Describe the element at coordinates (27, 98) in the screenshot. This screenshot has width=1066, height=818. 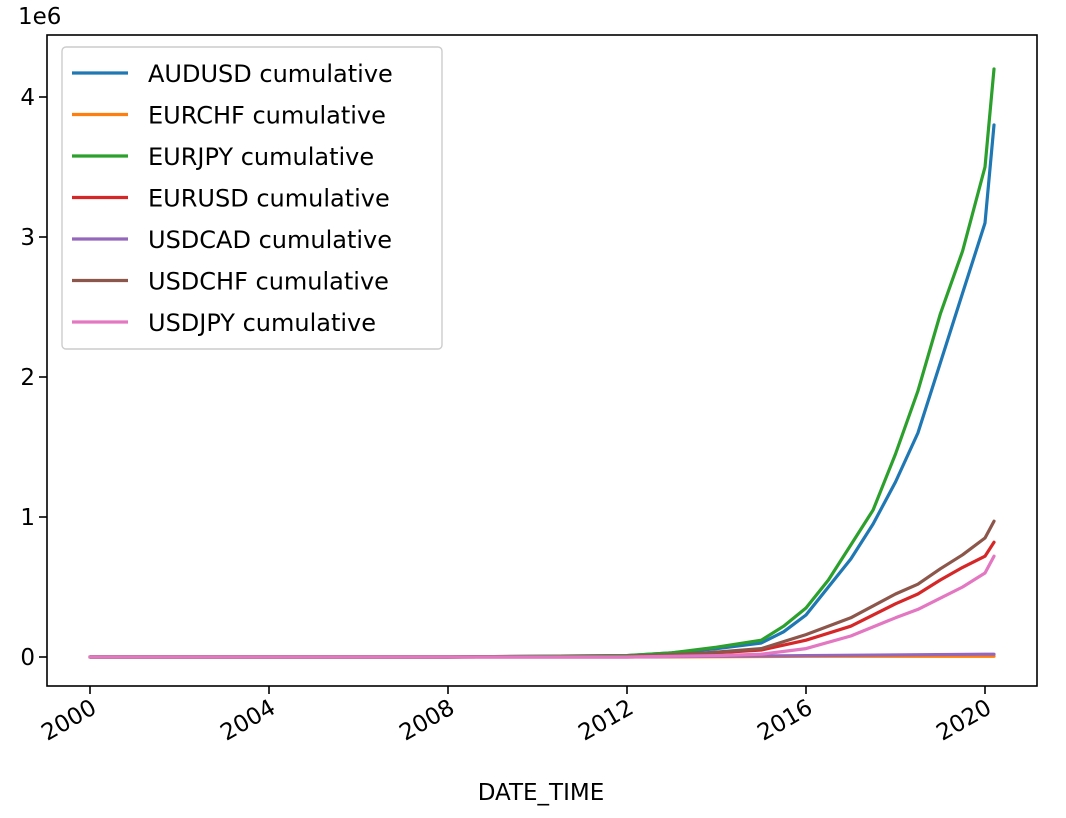
I see `y-tick-label: 4` at that location.